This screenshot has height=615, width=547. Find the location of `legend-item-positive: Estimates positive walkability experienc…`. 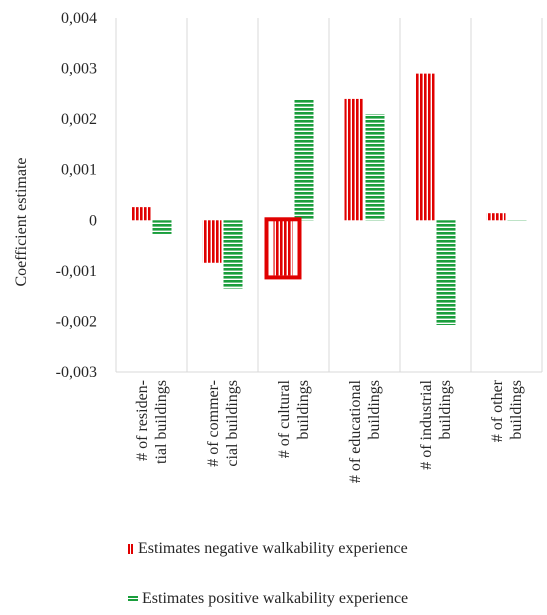

legend-item-positive: Estimates positive walkability experienc… is located at coordinates (268, 599).